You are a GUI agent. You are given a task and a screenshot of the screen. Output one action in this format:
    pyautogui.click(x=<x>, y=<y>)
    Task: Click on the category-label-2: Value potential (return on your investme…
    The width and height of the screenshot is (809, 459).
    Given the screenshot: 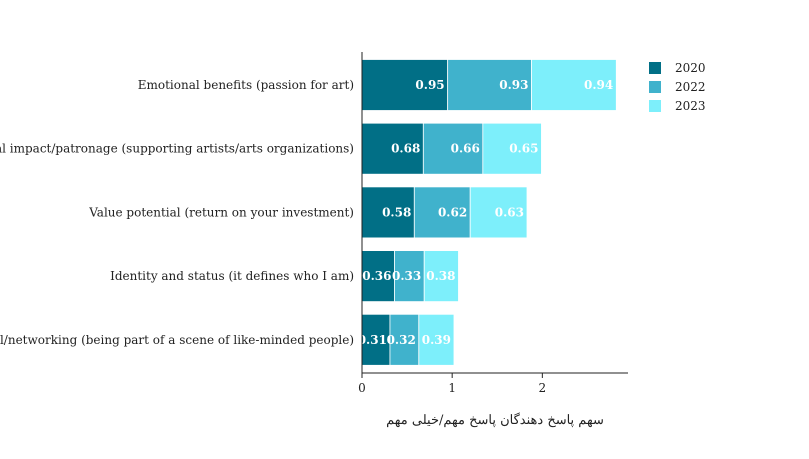 What is the action you would take?
    pyautogui.click(x=221, y=212)
    